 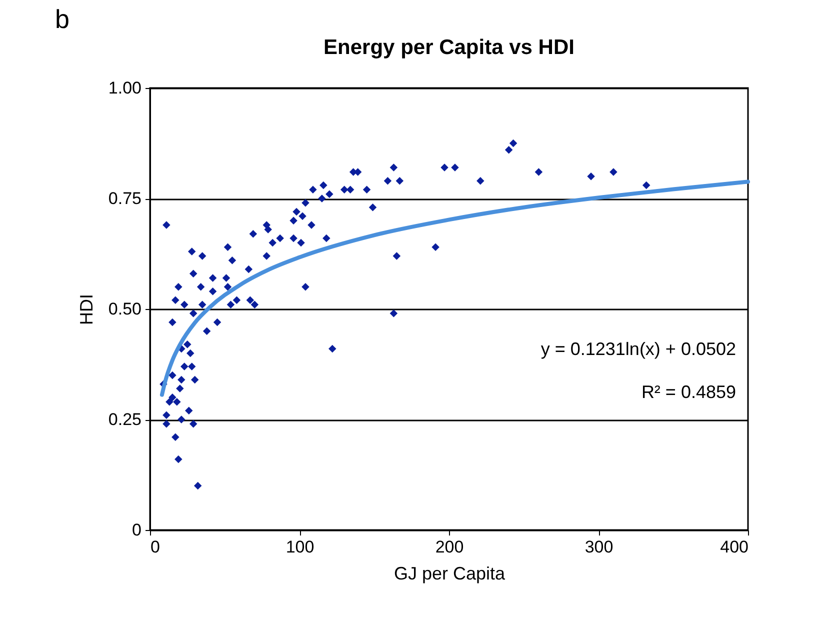 I want to click on y-tick-label: 0.75, so click(x=125, y=198).